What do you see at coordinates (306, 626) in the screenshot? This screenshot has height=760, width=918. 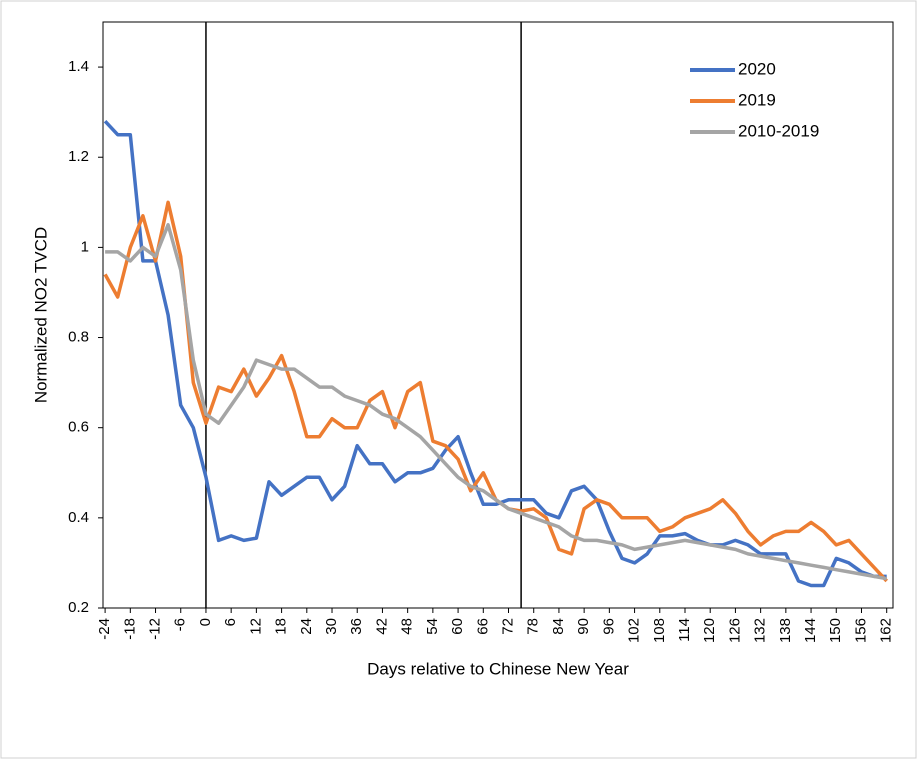 I see `x-tick-label: 24` at bounding box center [306, 626].